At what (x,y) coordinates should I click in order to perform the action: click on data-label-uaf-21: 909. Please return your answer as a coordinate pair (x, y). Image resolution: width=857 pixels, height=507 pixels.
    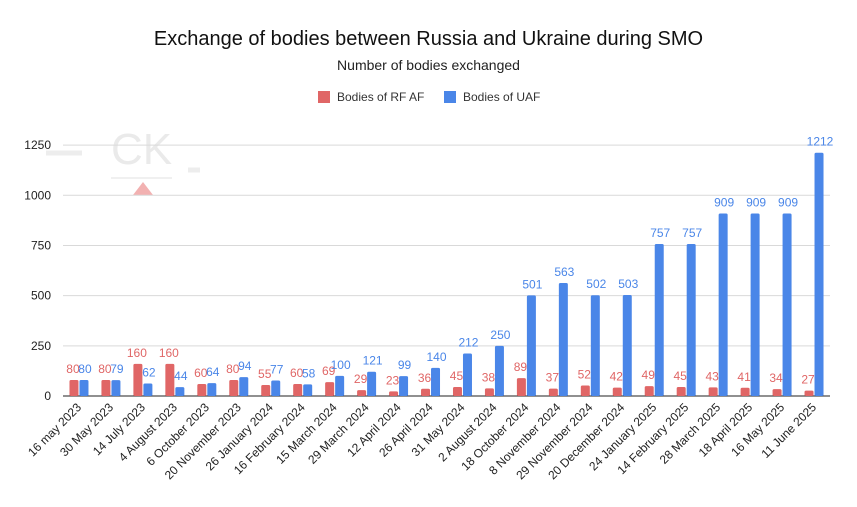
    Looking at the image, I should click on (756, 203).